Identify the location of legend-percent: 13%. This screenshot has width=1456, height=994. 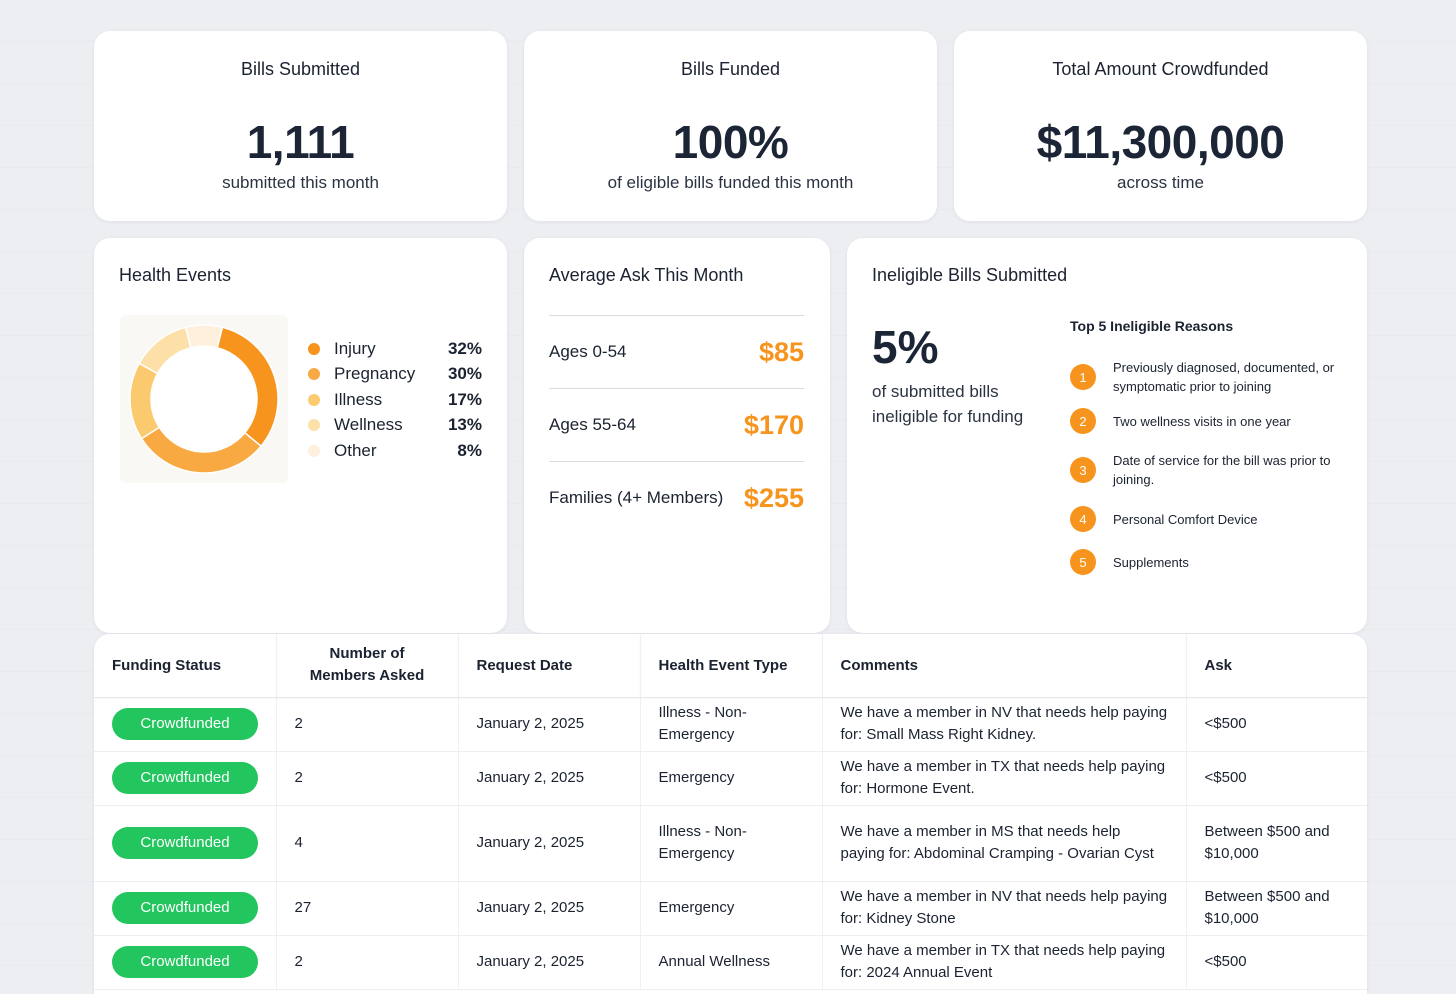
(464, 425).